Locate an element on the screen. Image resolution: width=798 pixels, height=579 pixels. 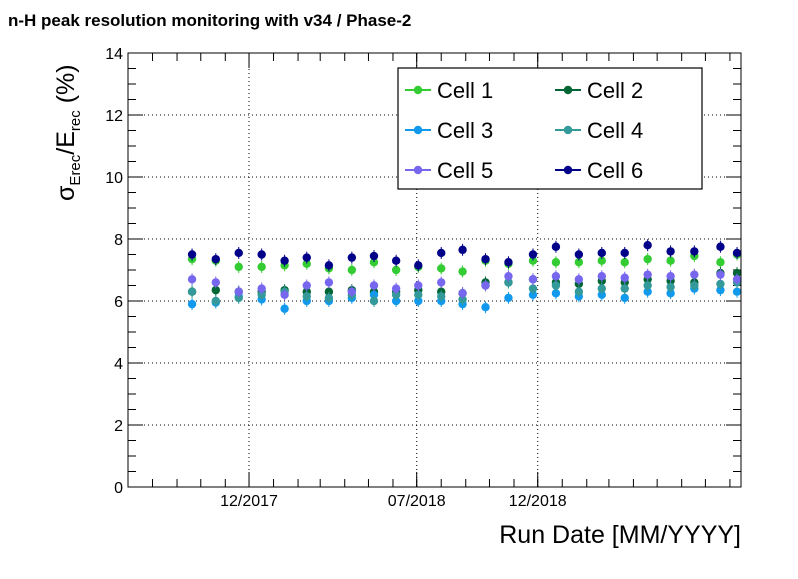
y-axis-label: σErec/Erec (%) is located at coordinates (68, 132).